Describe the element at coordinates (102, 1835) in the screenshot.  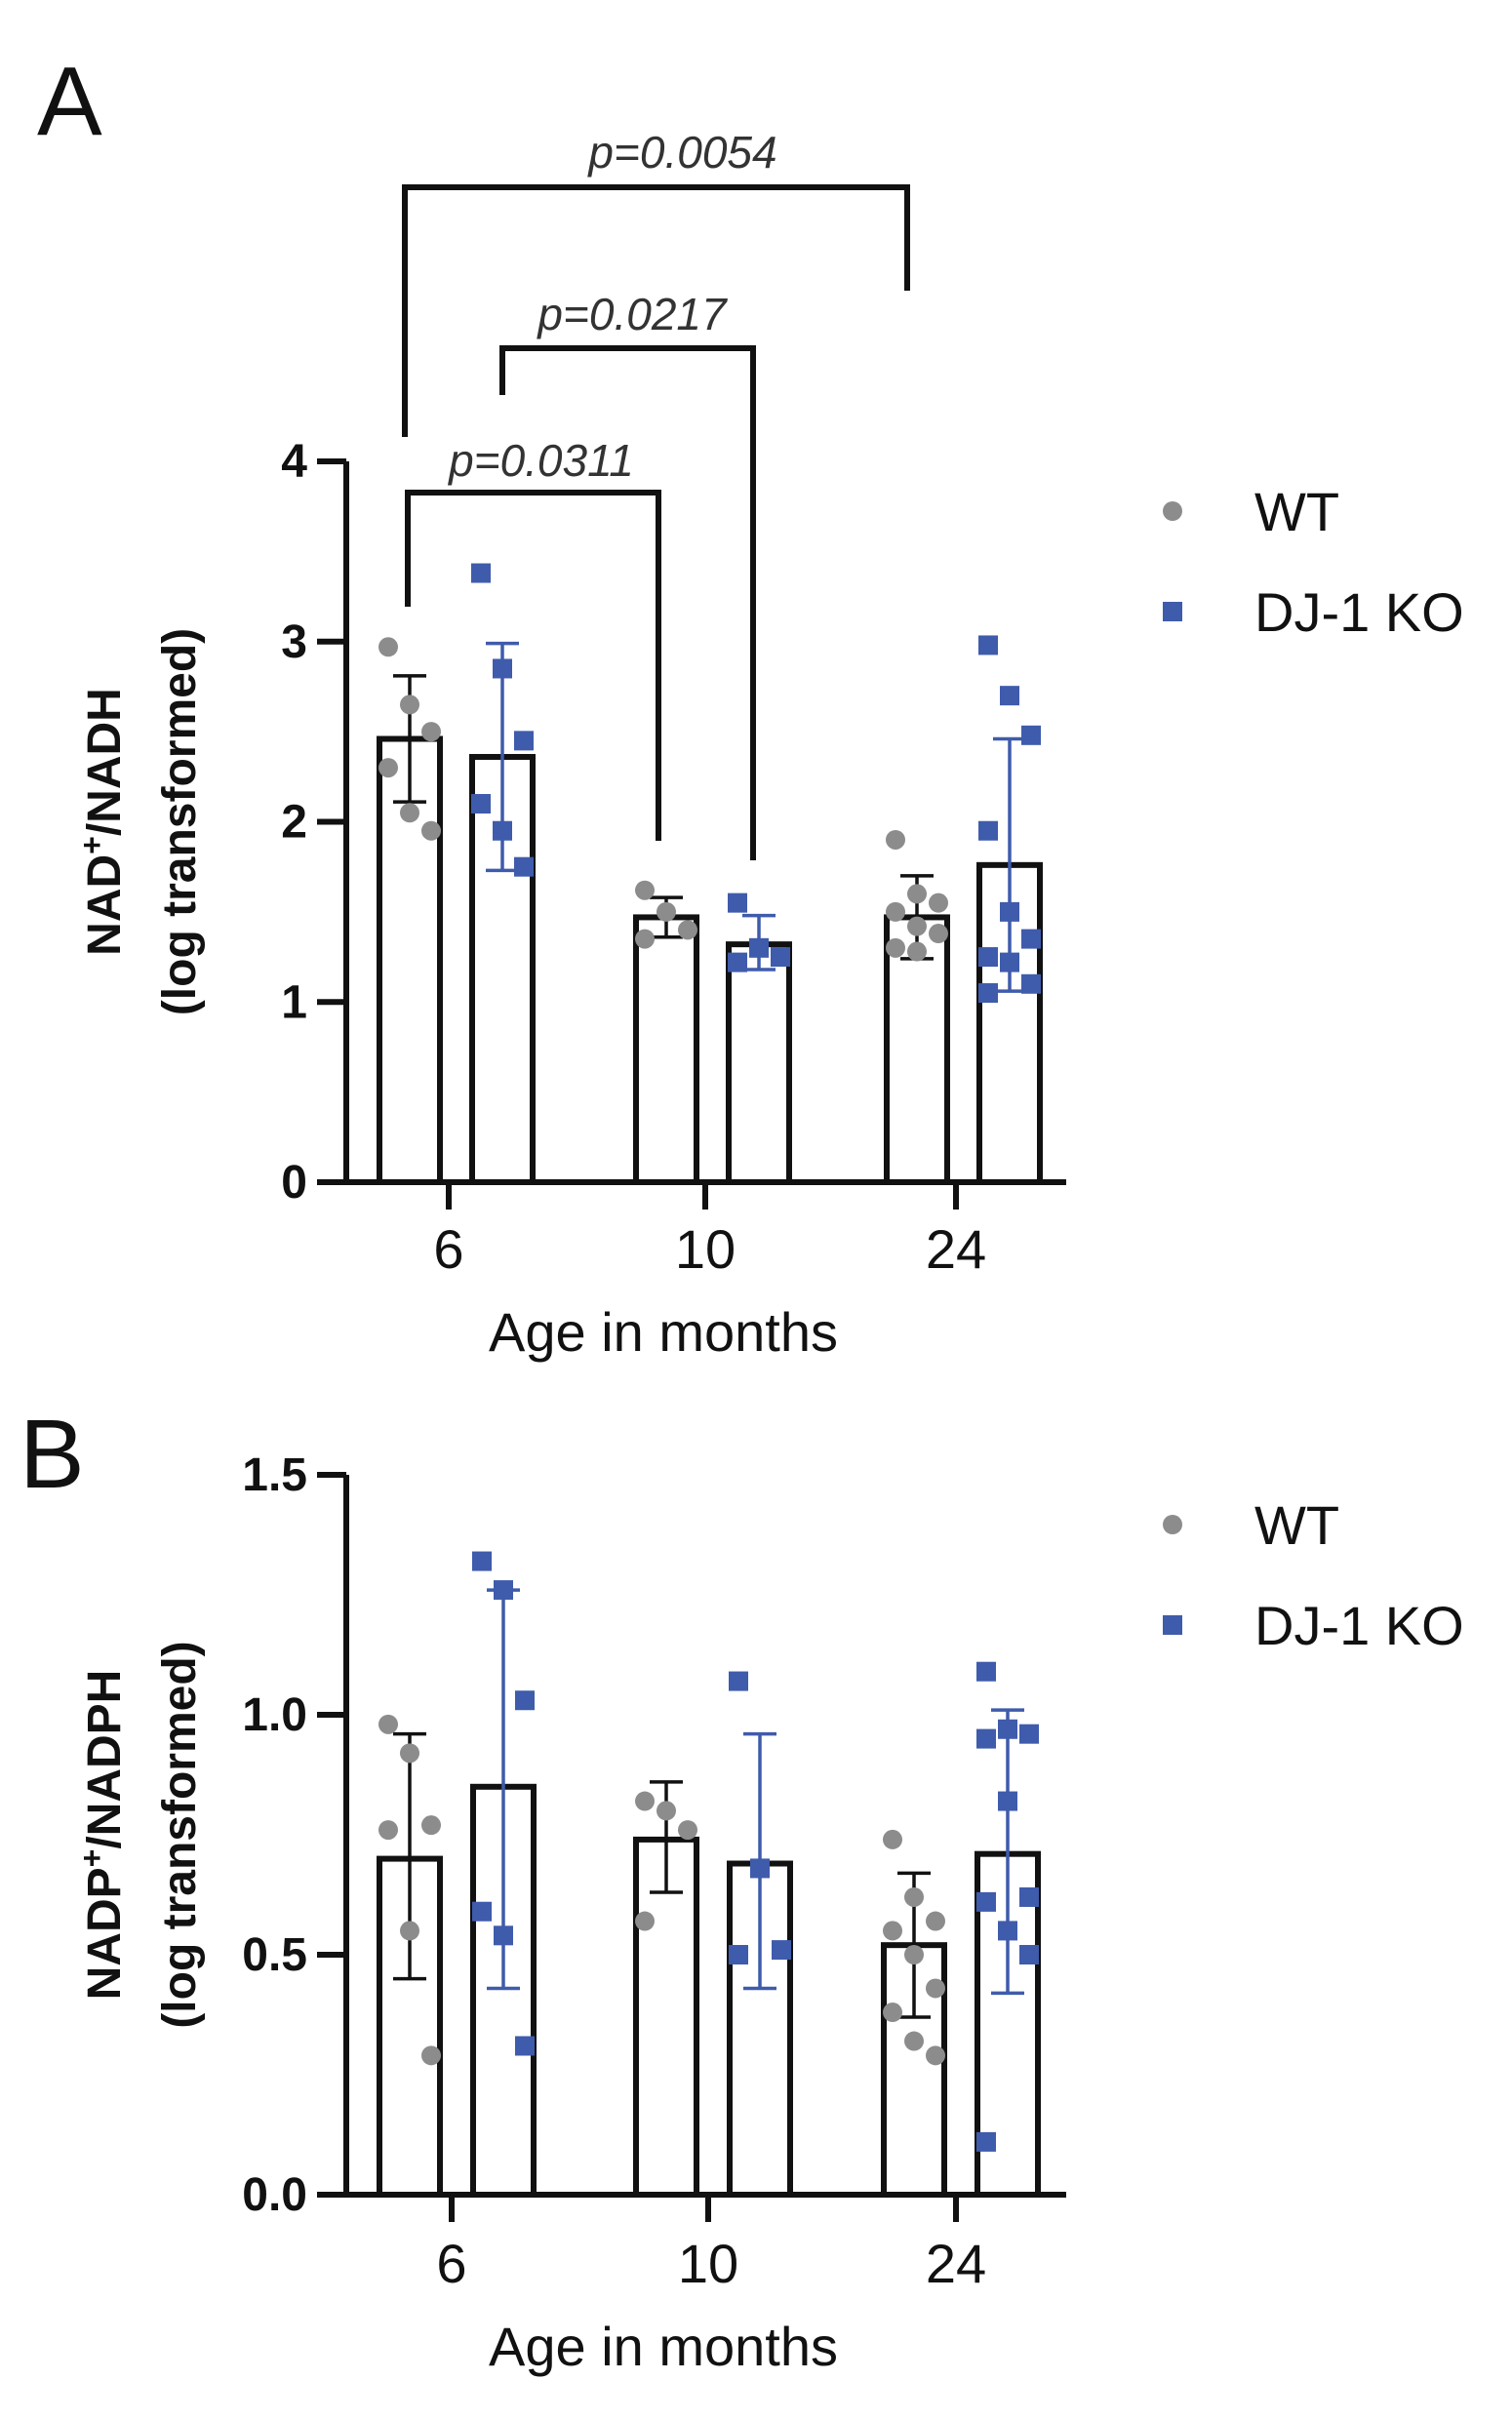
I see `y-axis-label: NADP+/NADPH` at that location.